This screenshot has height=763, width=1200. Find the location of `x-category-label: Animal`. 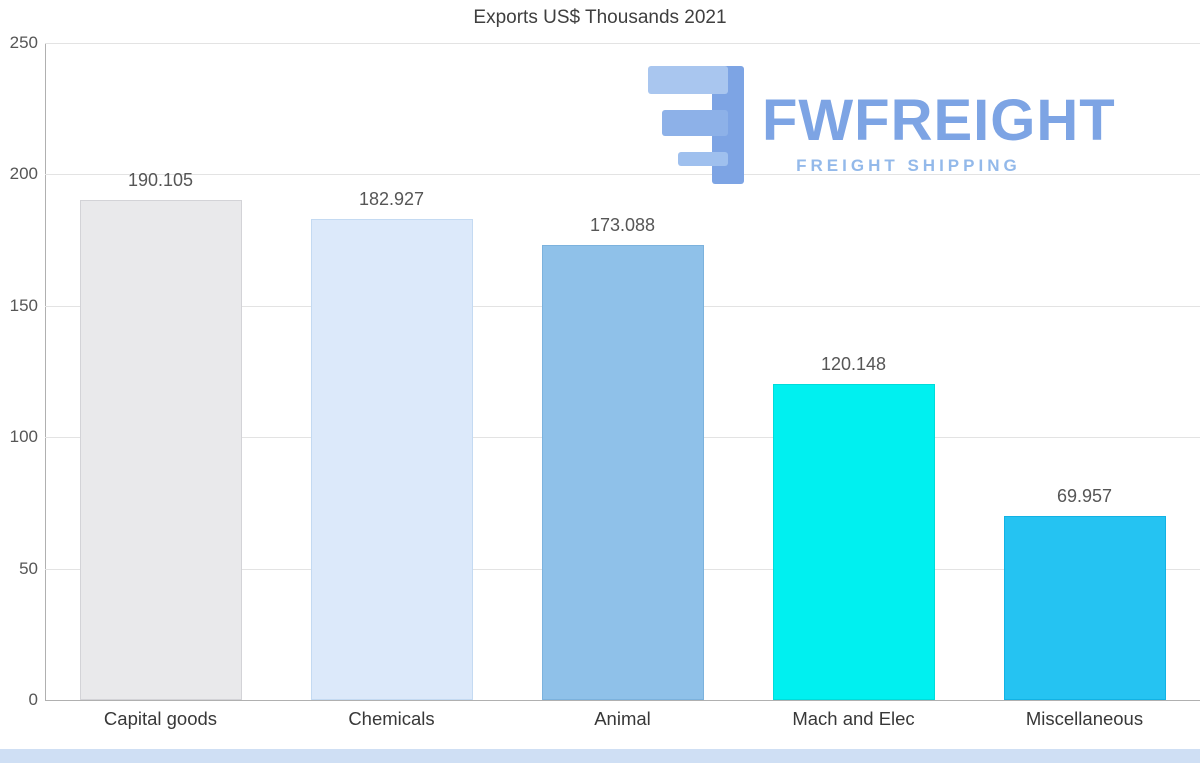

x-category-label: Animal is located at coordinates (622, 718).